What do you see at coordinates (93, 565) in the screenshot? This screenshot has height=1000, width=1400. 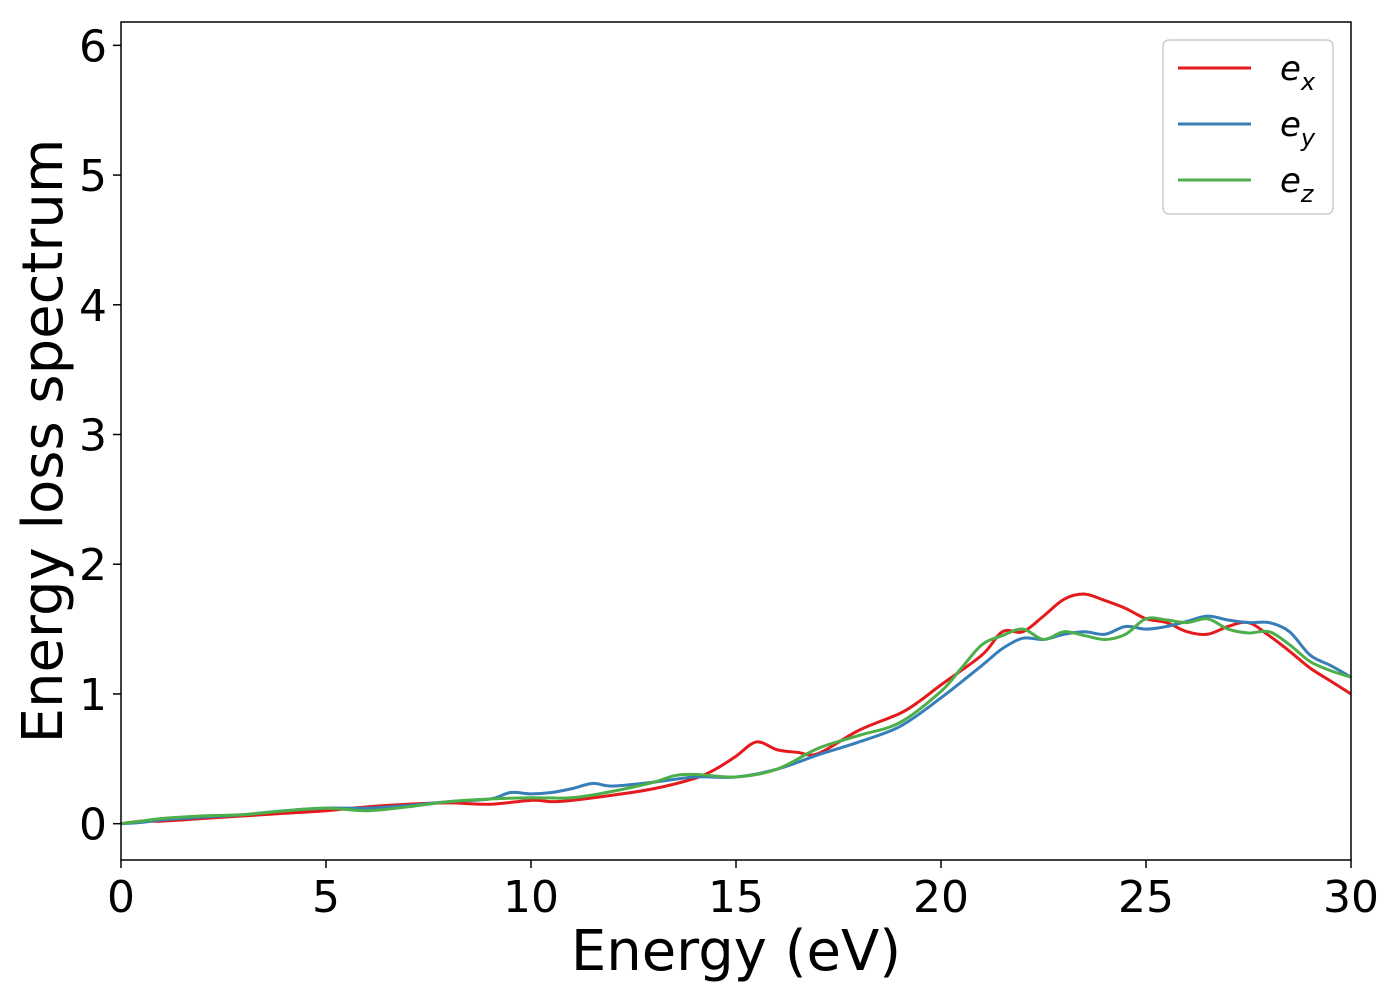 I see `y-tick-label: 2` at bounding box center [93, 565].